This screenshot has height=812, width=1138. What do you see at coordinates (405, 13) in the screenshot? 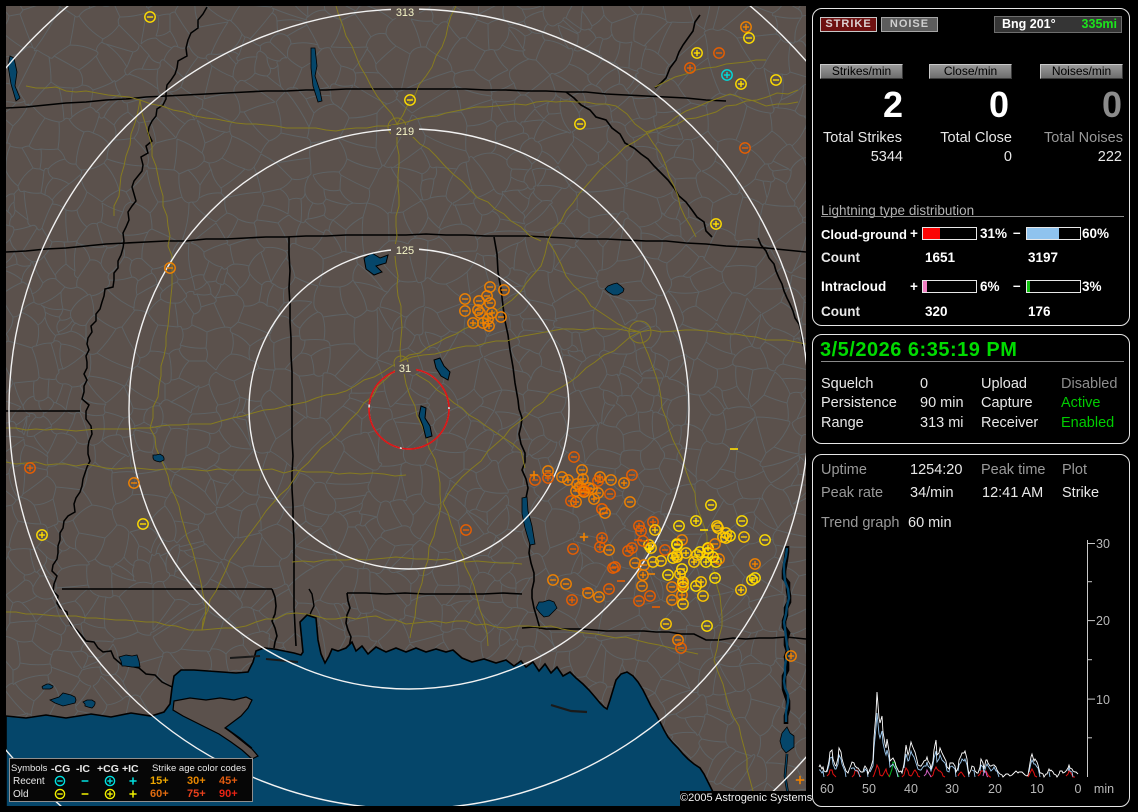
I see `svg-text: 313` at bounding box center [405, 13].